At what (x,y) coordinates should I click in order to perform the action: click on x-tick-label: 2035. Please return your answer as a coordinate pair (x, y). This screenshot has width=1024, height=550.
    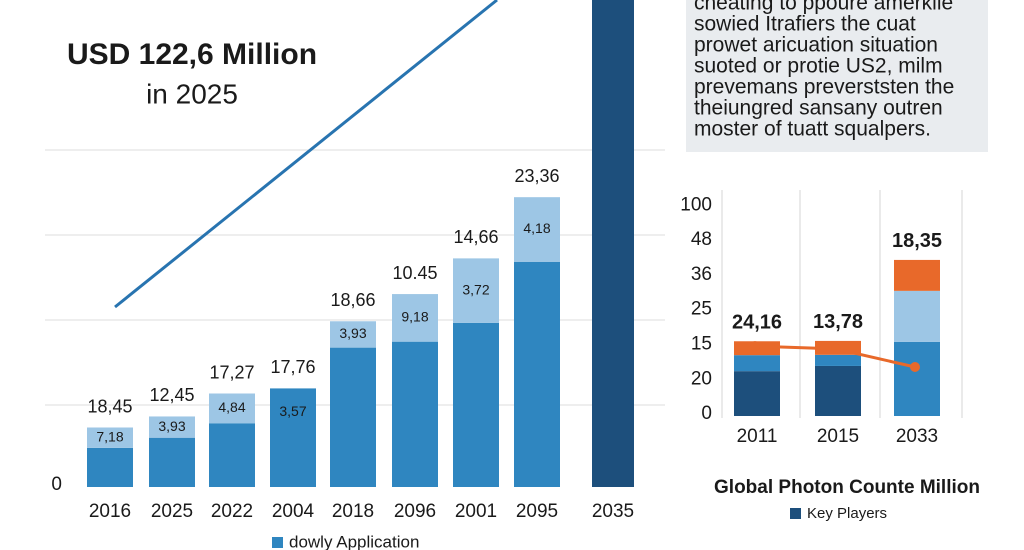
    Looking at the image, I should click on (613, 511).